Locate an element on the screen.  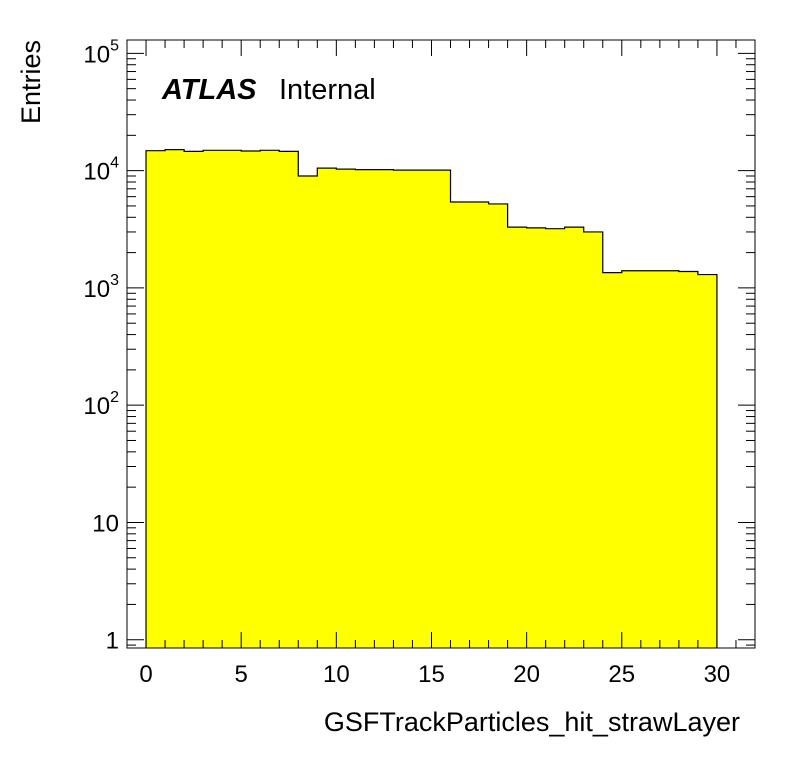
y-tick-label-100000: 10⁵ is located at coordinates (101, 52).